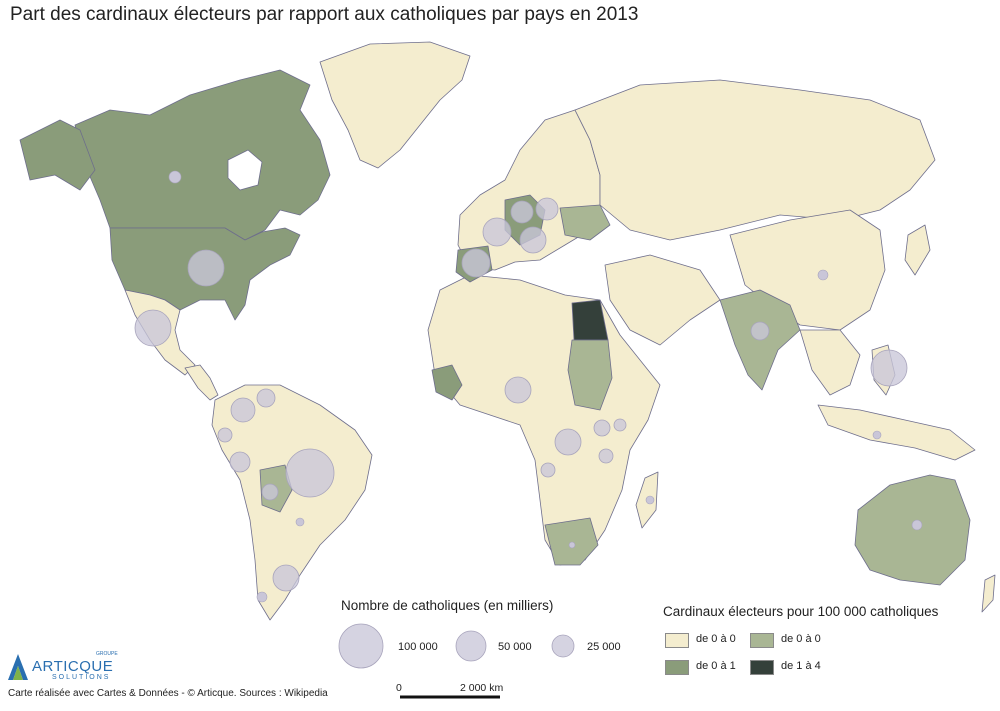  I want to click on middle-east-shape, so click(662, 300).